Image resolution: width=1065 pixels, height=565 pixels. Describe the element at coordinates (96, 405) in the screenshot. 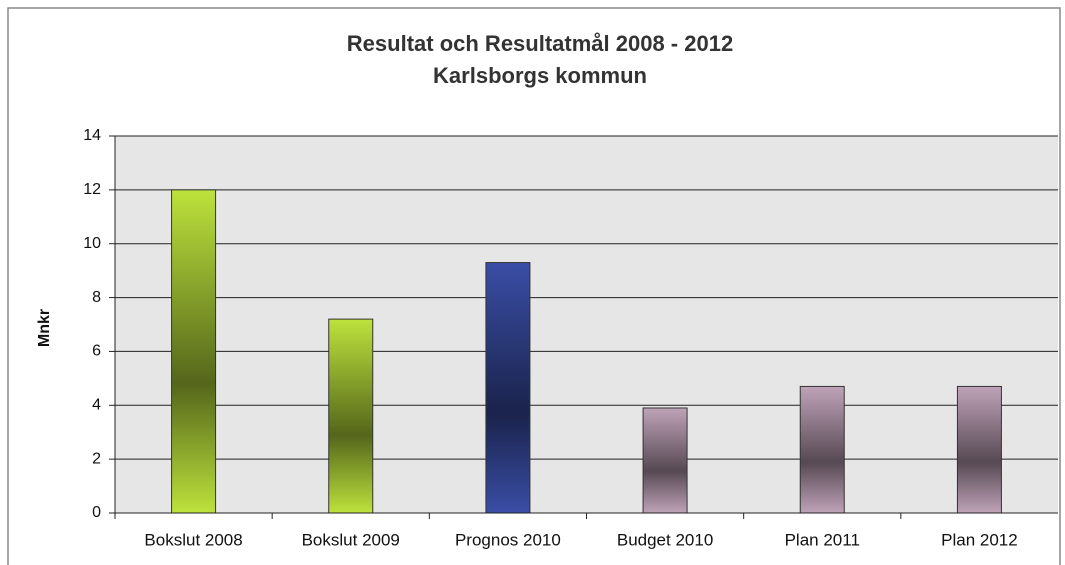

I see `y-tick-label: 4` at that location.